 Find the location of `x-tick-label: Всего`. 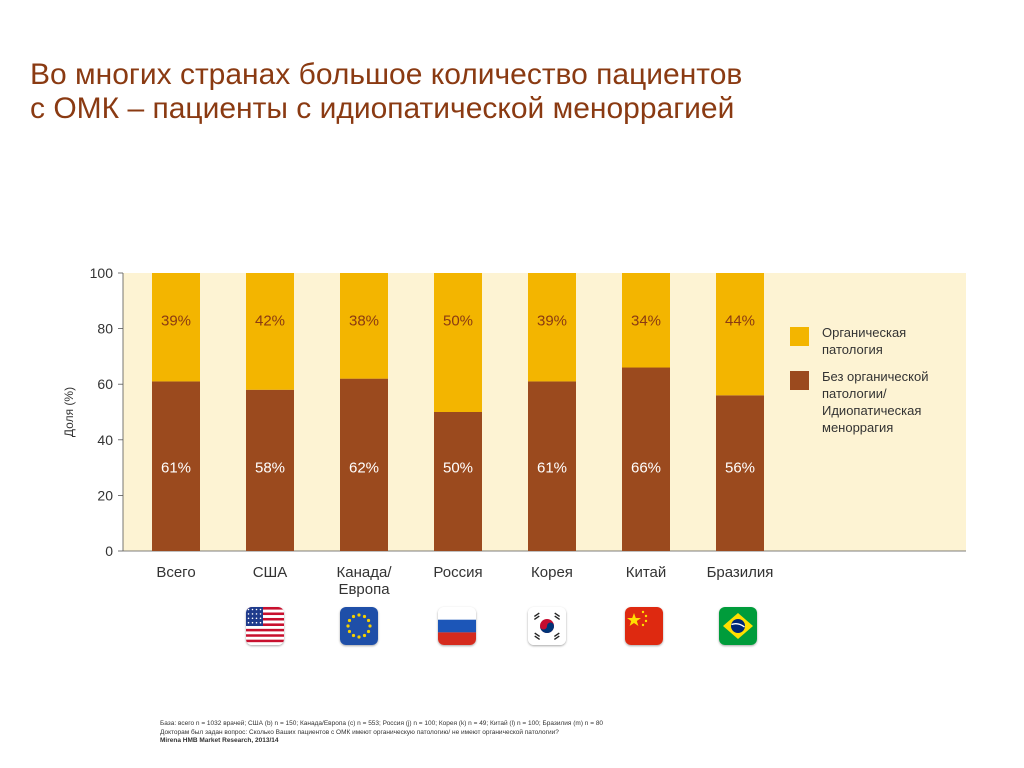

x-tick-label: Всего is located at coordinates (175, 572).